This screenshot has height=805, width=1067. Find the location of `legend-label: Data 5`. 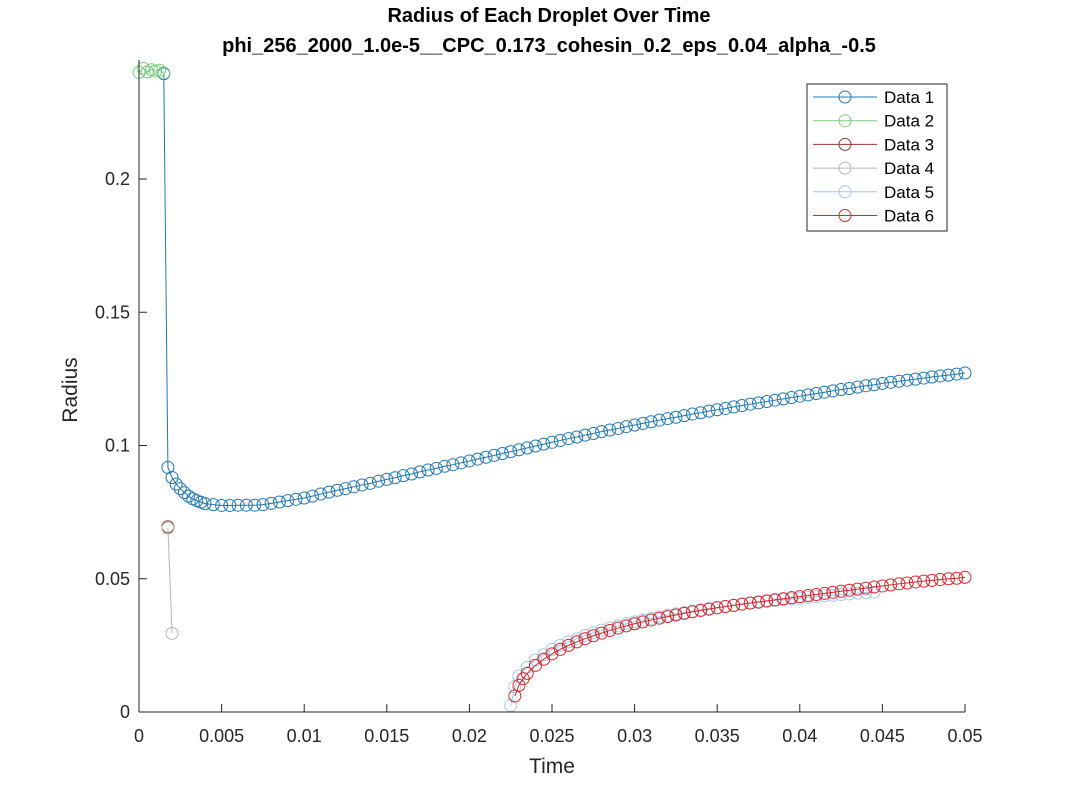

legend-label: Data 5 is located at coordinates (909, 192).